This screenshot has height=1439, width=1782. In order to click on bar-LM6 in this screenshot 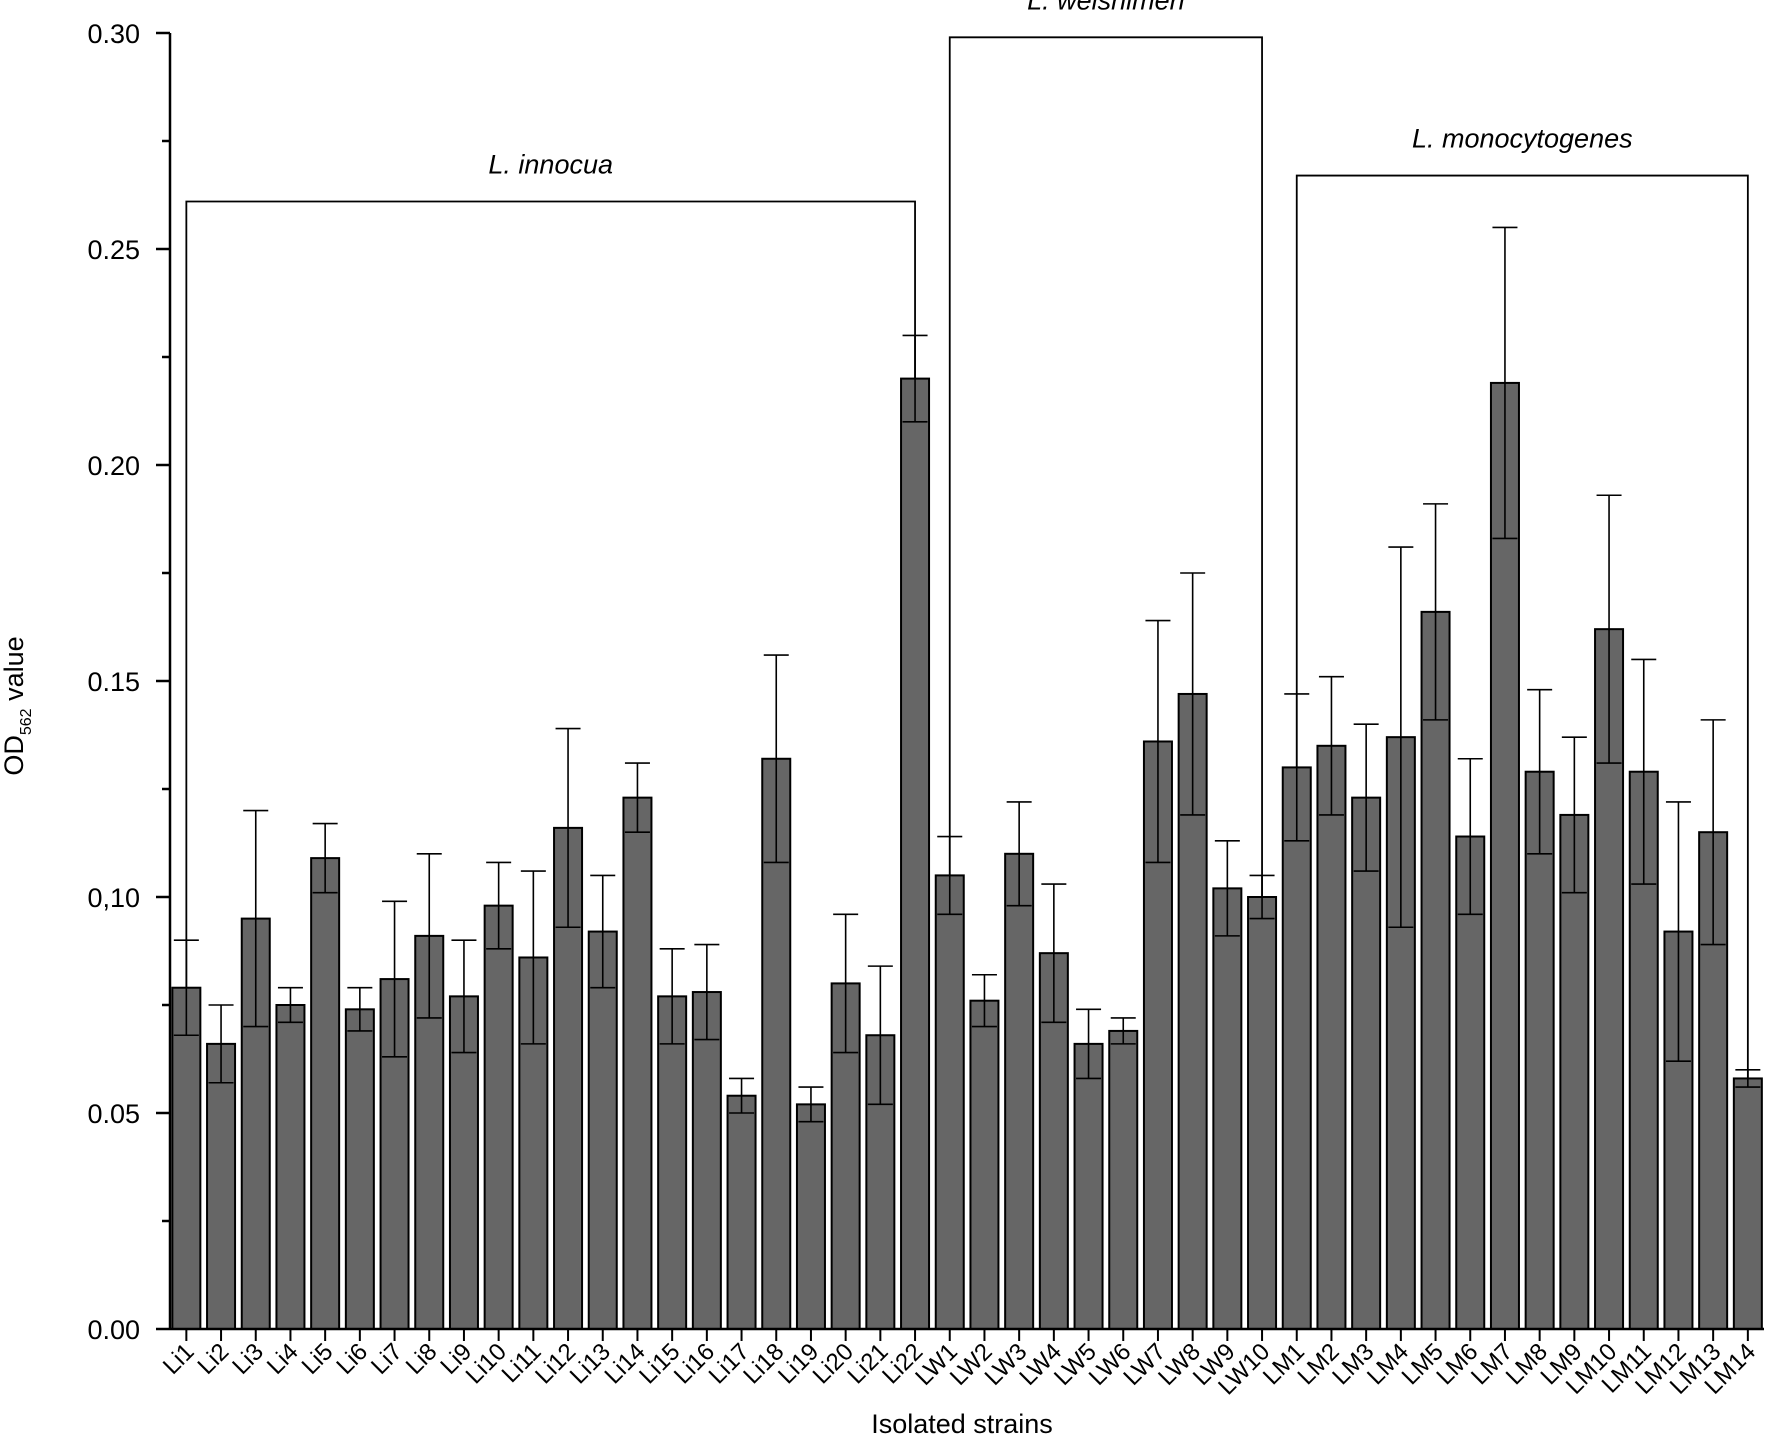, I will do `click(1470, 1083)`.